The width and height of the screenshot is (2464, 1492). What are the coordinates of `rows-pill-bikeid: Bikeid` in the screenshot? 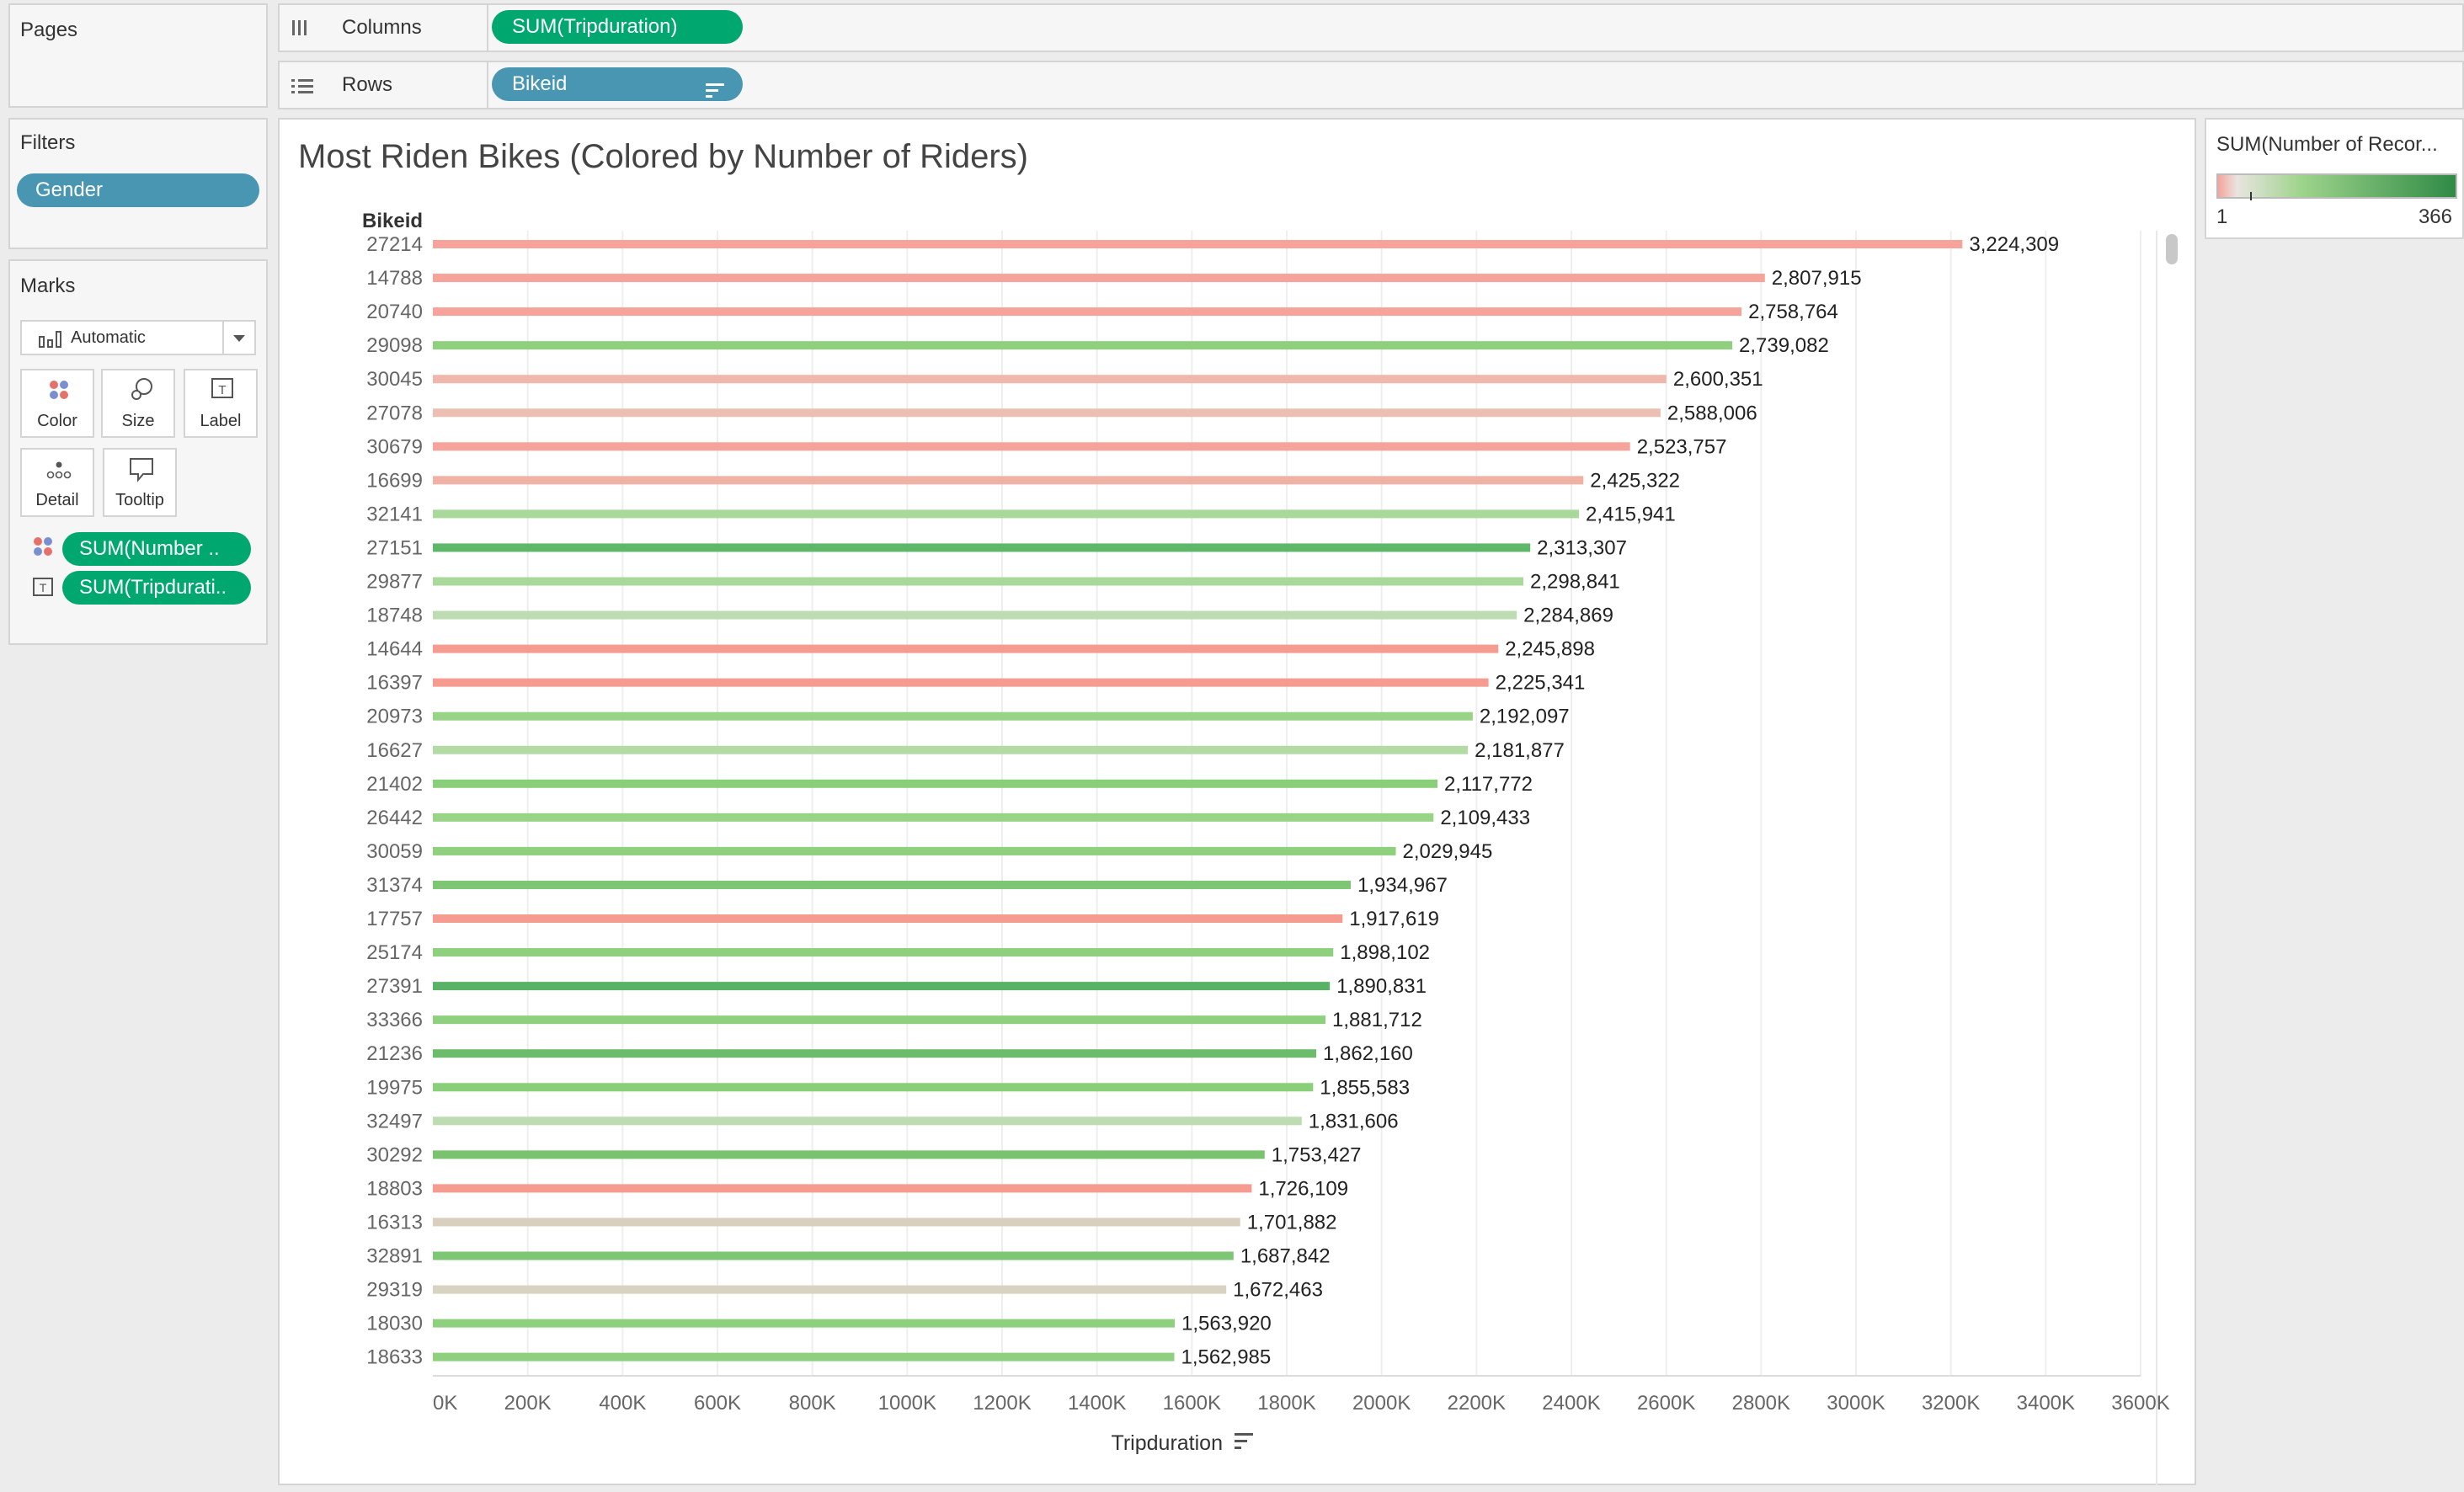 It's located at (617, 84).